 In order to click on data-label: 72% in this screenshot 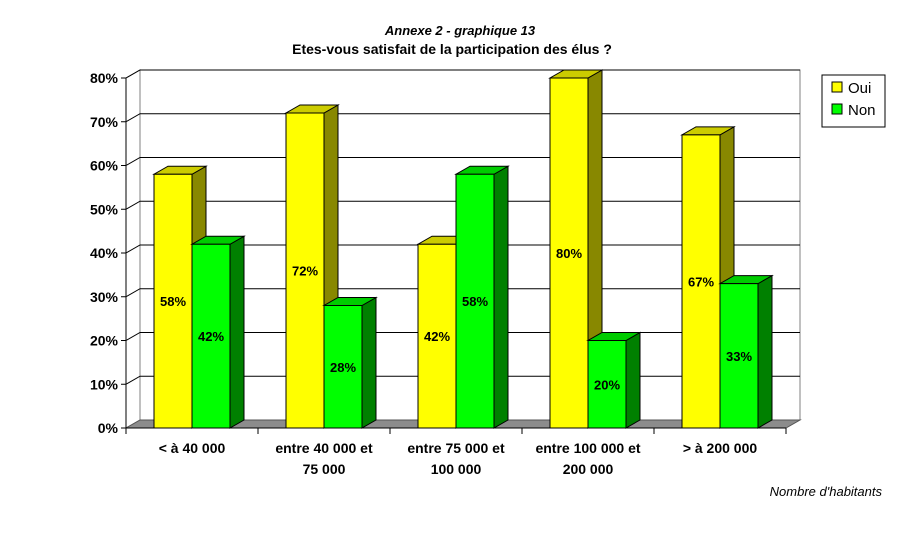, I will do `click(305, 271)`.